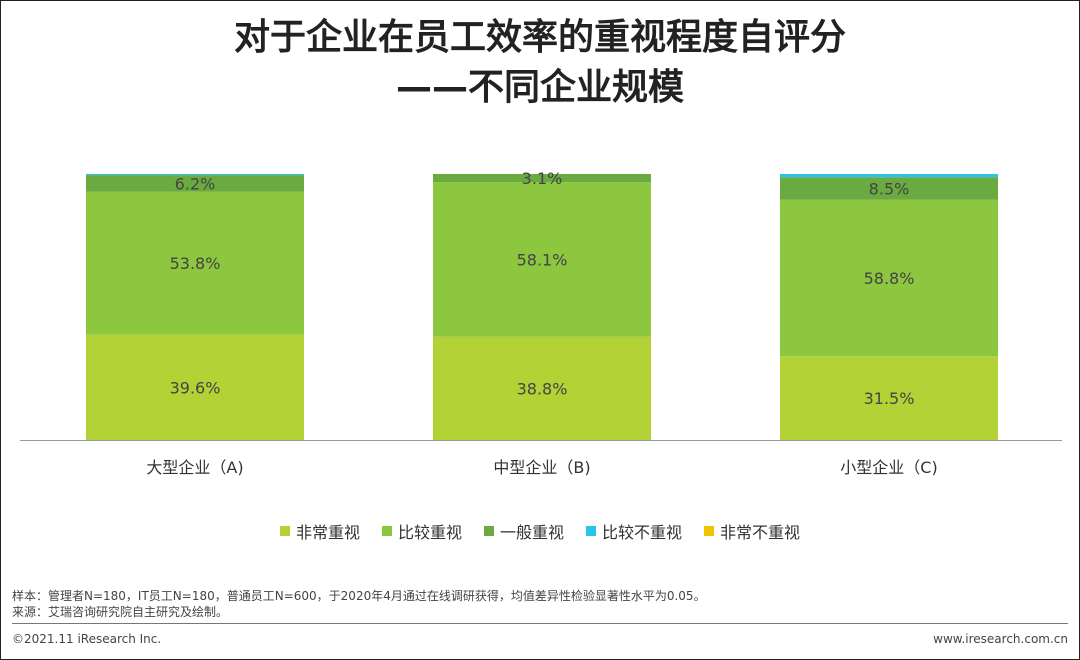  Describe the element at coordinates (429, 532) in the screenshot. I see `legend-label: 比较重视` at that location.